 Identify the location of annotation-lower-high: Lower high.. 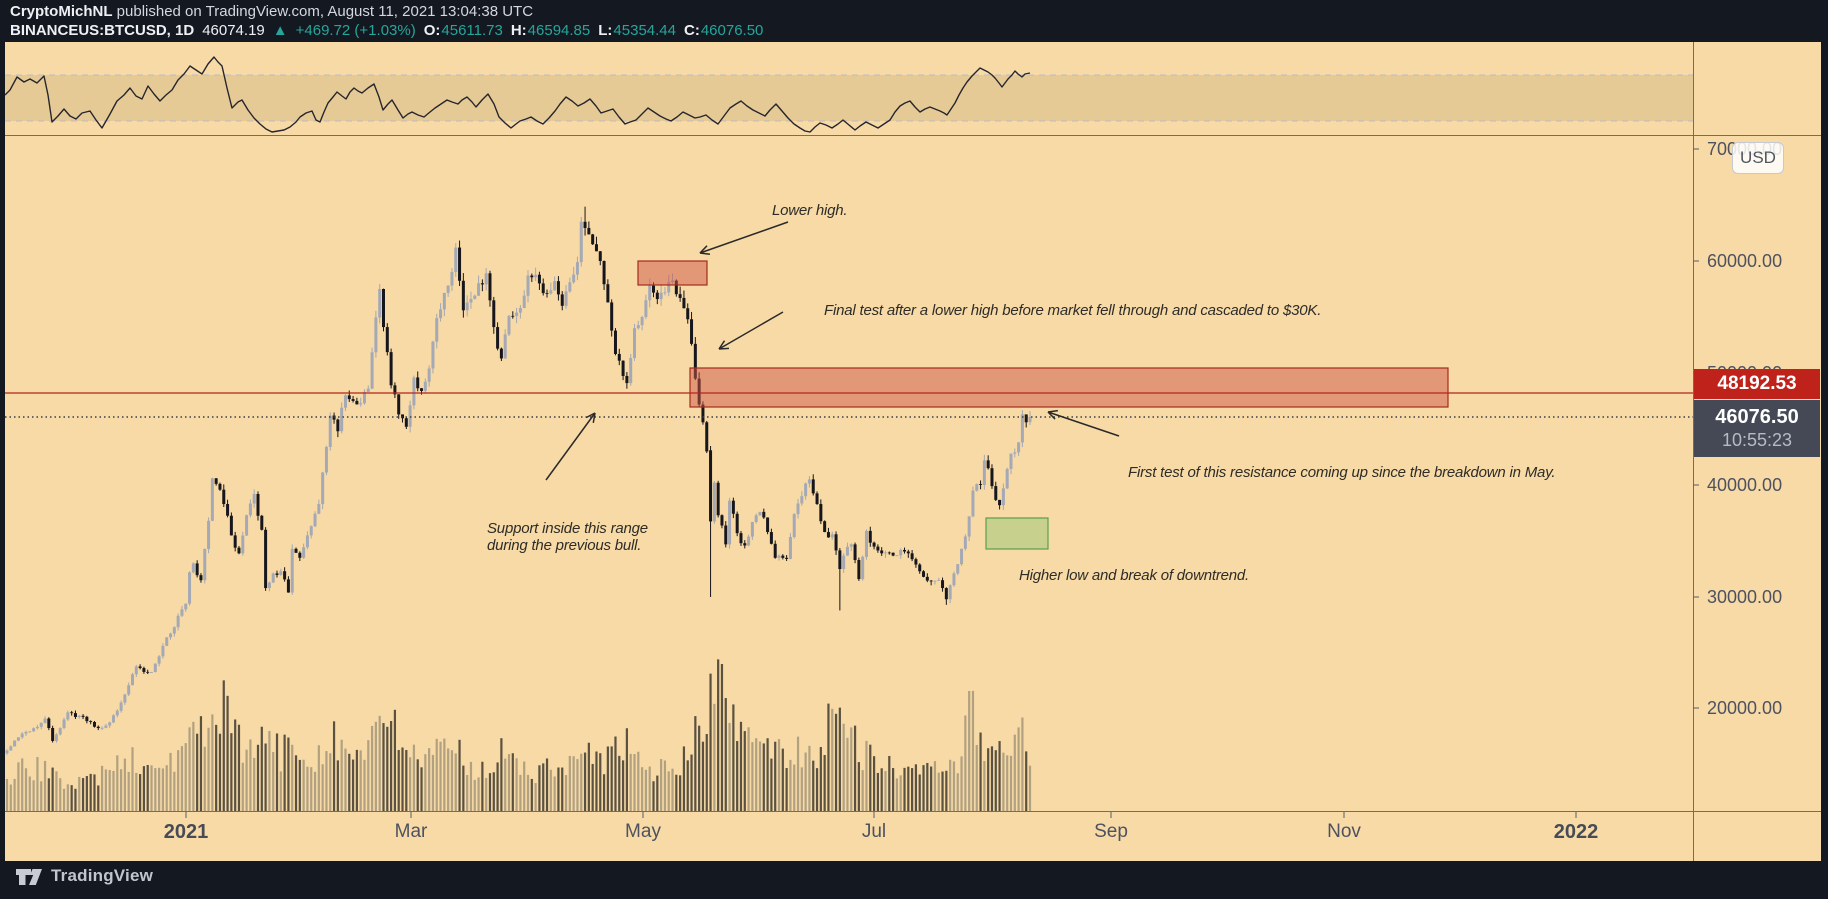
(810, 210).